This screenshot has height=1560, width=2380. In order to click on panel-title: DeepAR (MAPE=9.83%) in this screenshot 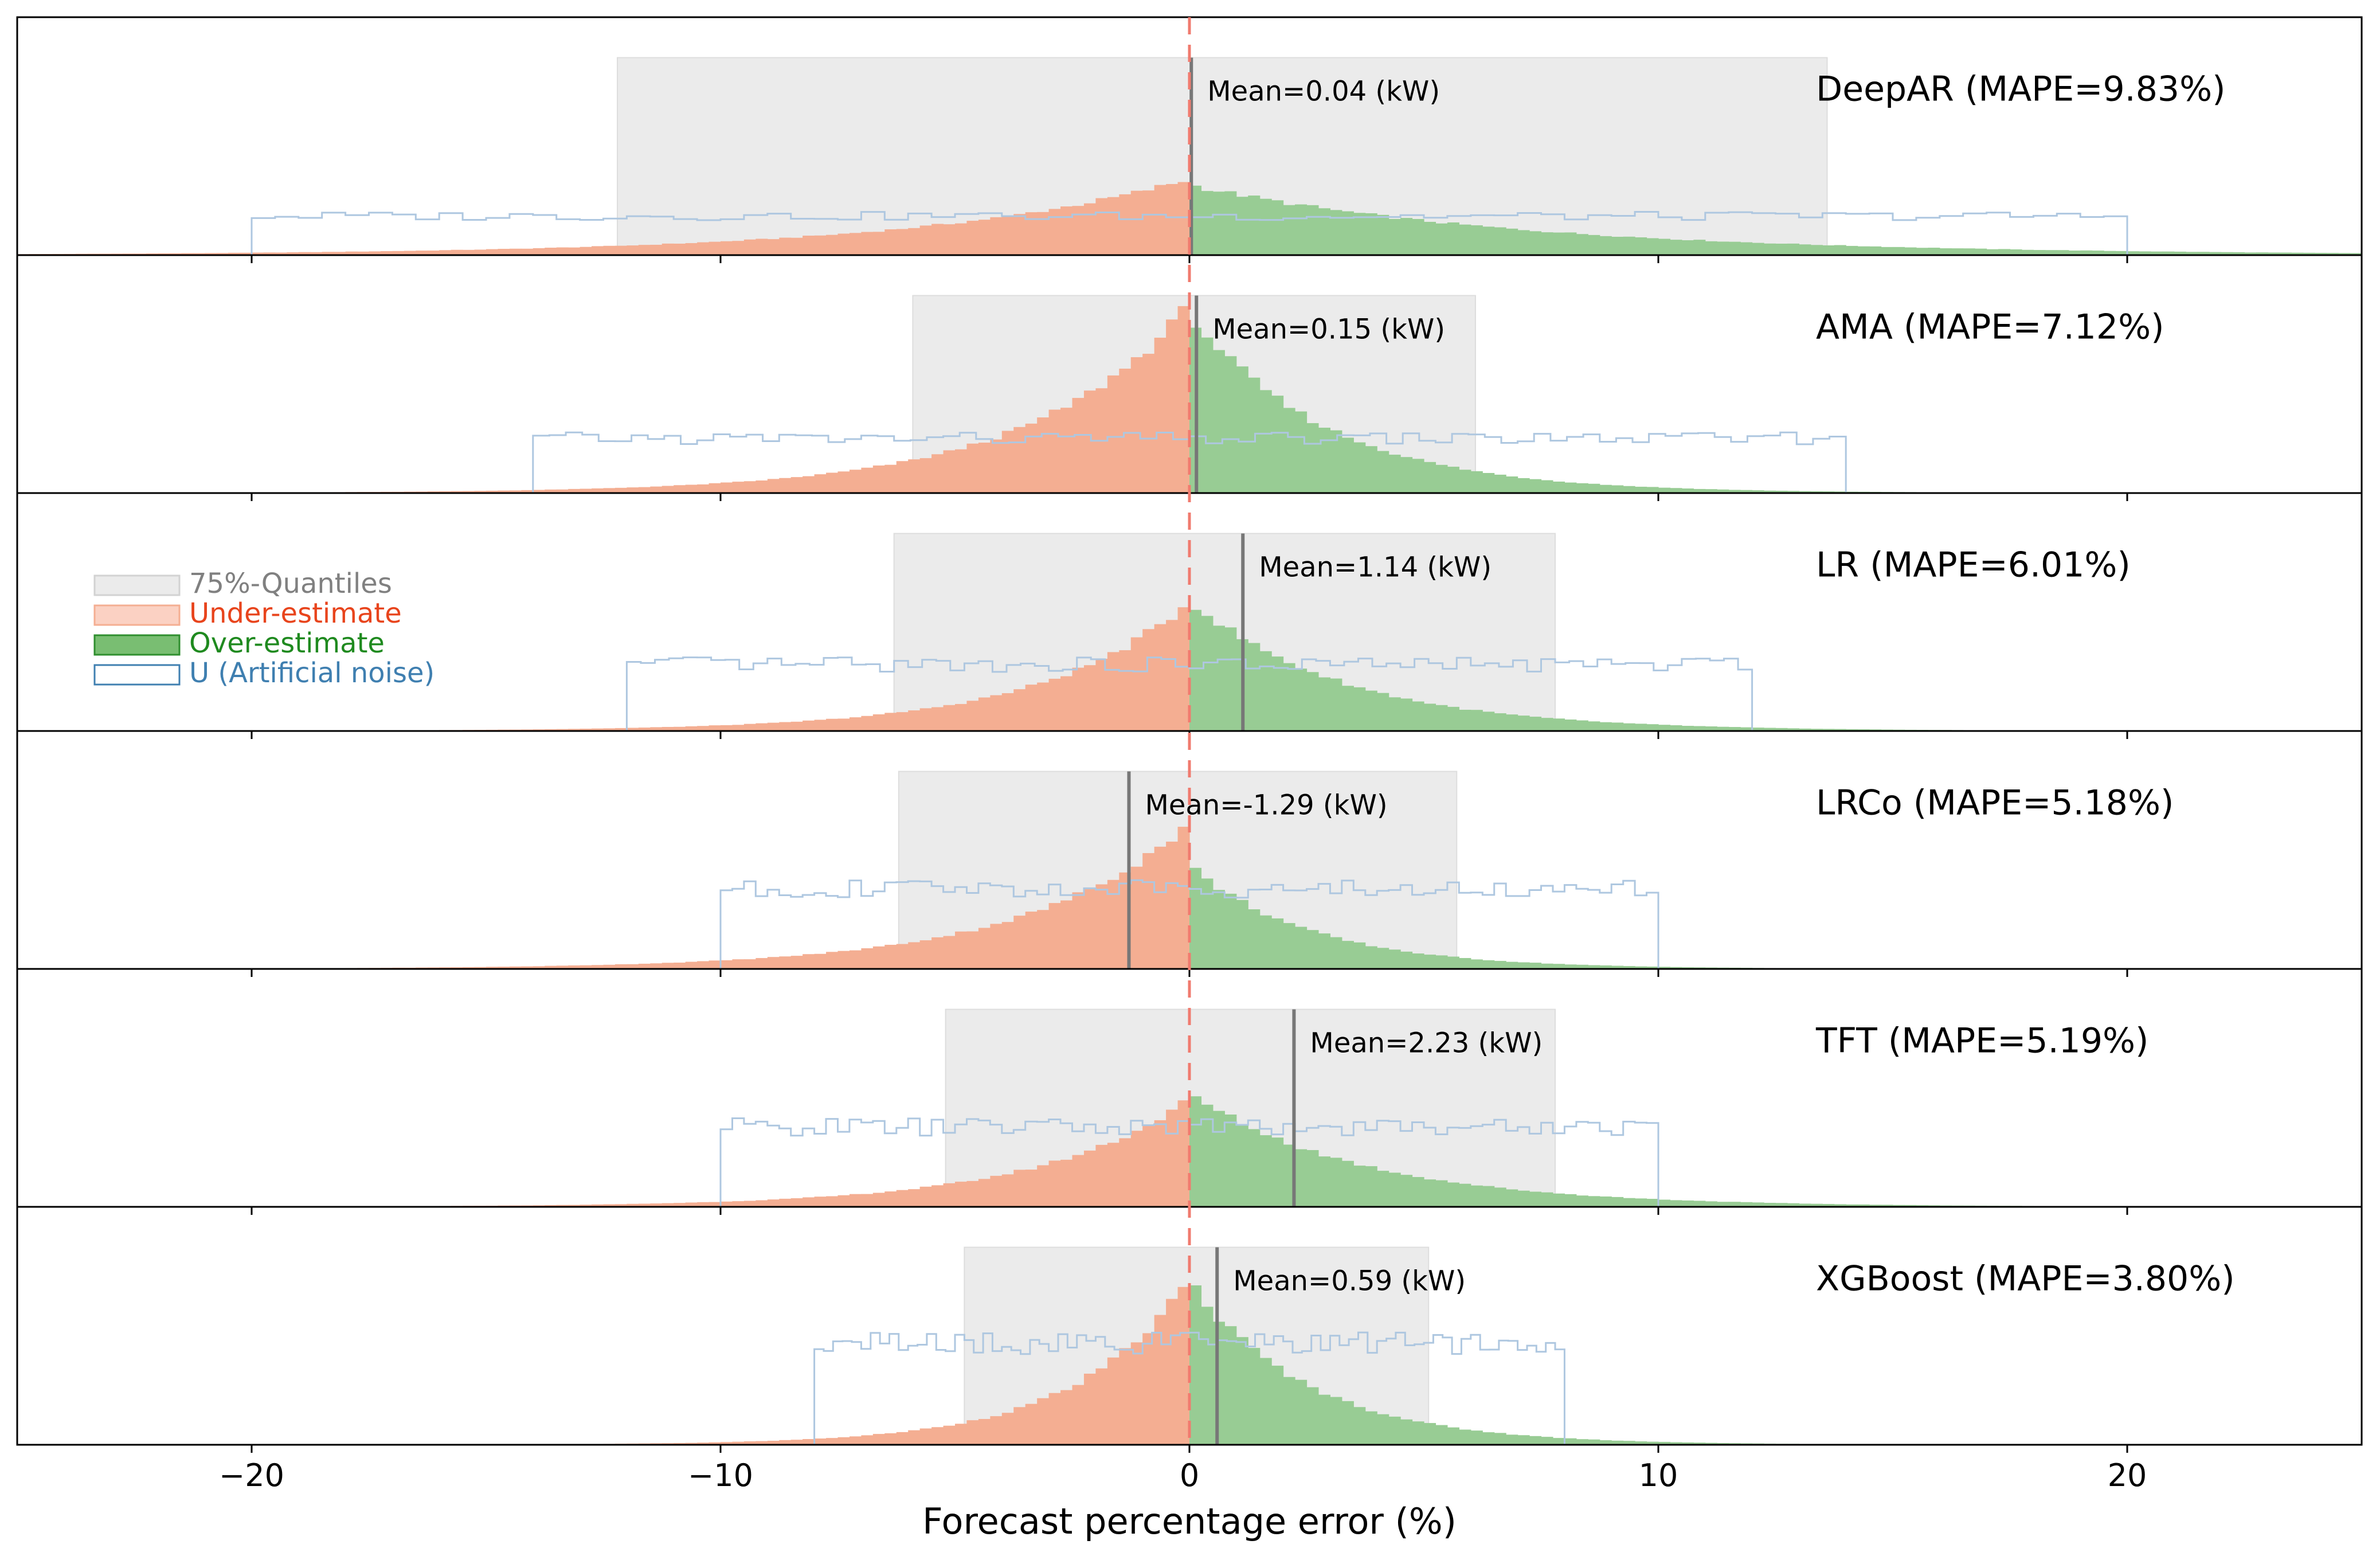, I will do `click(2021, 89)`.